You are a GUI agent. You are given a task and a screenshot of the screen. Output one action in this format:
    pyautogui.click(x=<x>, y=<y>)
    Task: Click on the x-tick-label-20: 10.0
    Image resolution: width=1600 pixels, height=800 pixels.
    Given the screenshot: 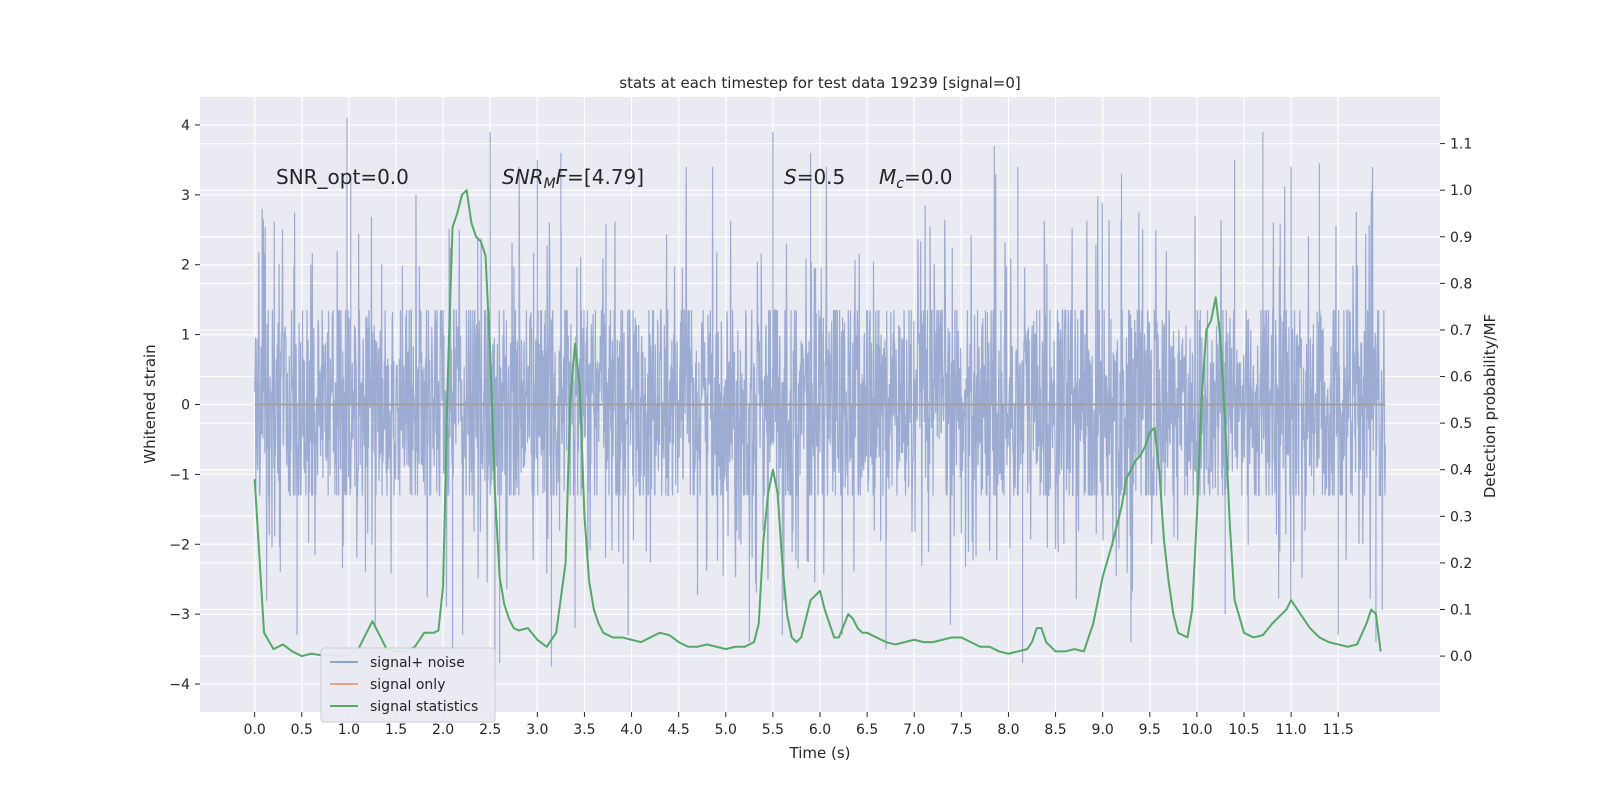 What is the action you would take?
    pyautogui.click(x=1196, y=730)
    